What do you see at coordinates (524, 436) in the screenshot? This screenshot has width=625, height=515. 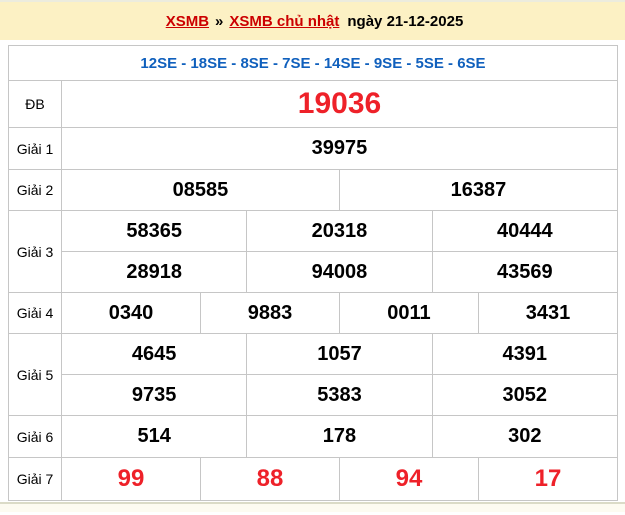 I see `prize-number: 302` at bounding box center [524, 436].